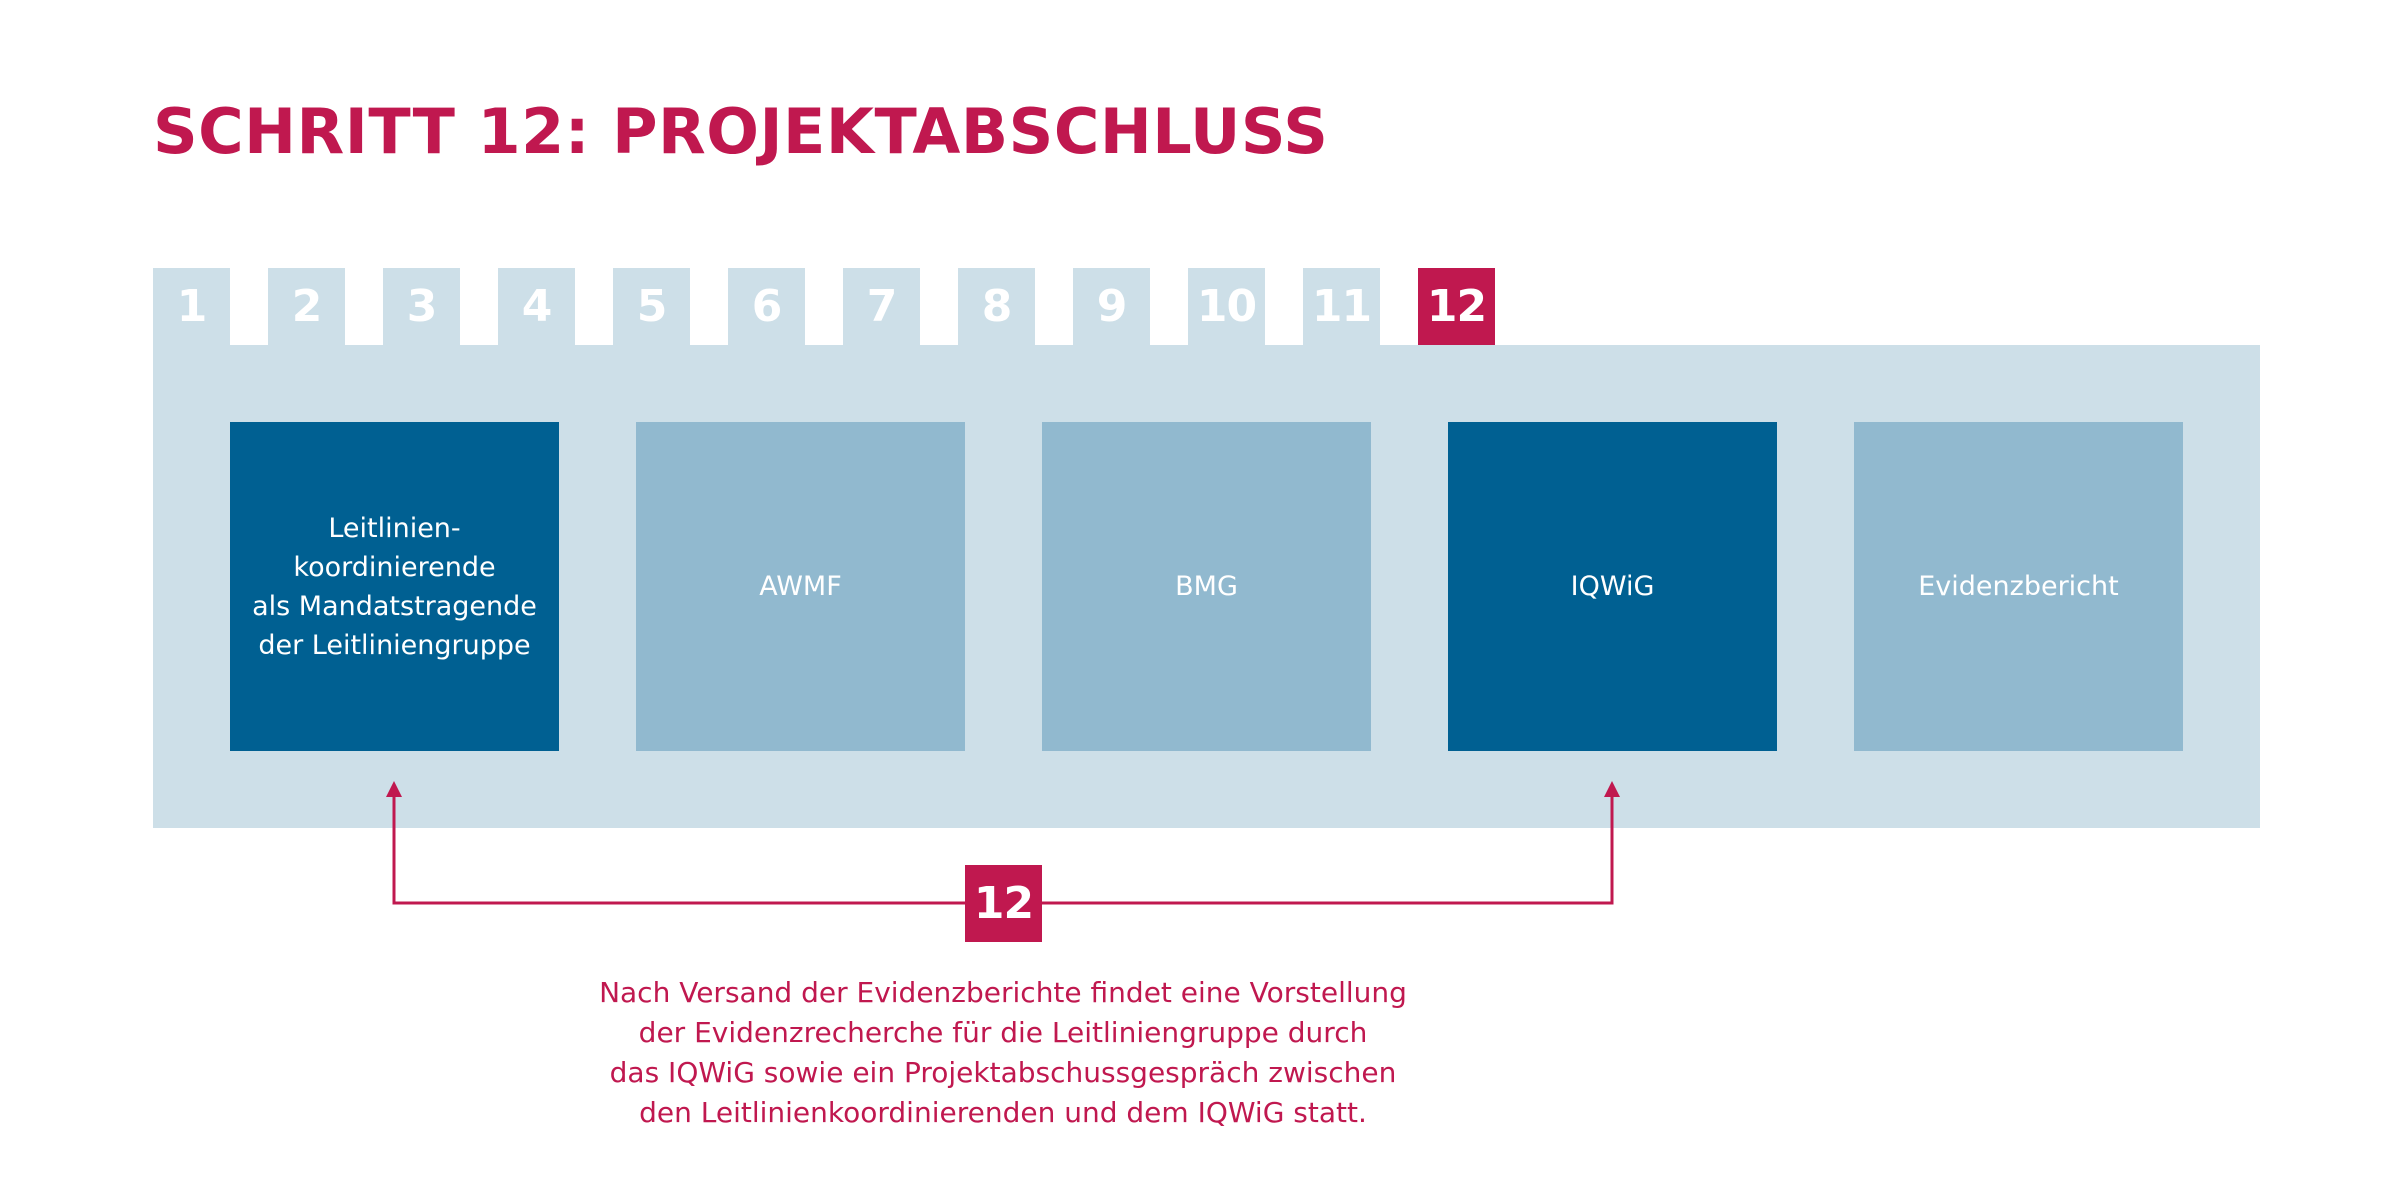 This screenshot has width=2400, height=1179. What do you see at coordinates (996, 306) in the screenshot?
I see `step-tab-8: 8` at bounding box center [996, 306].